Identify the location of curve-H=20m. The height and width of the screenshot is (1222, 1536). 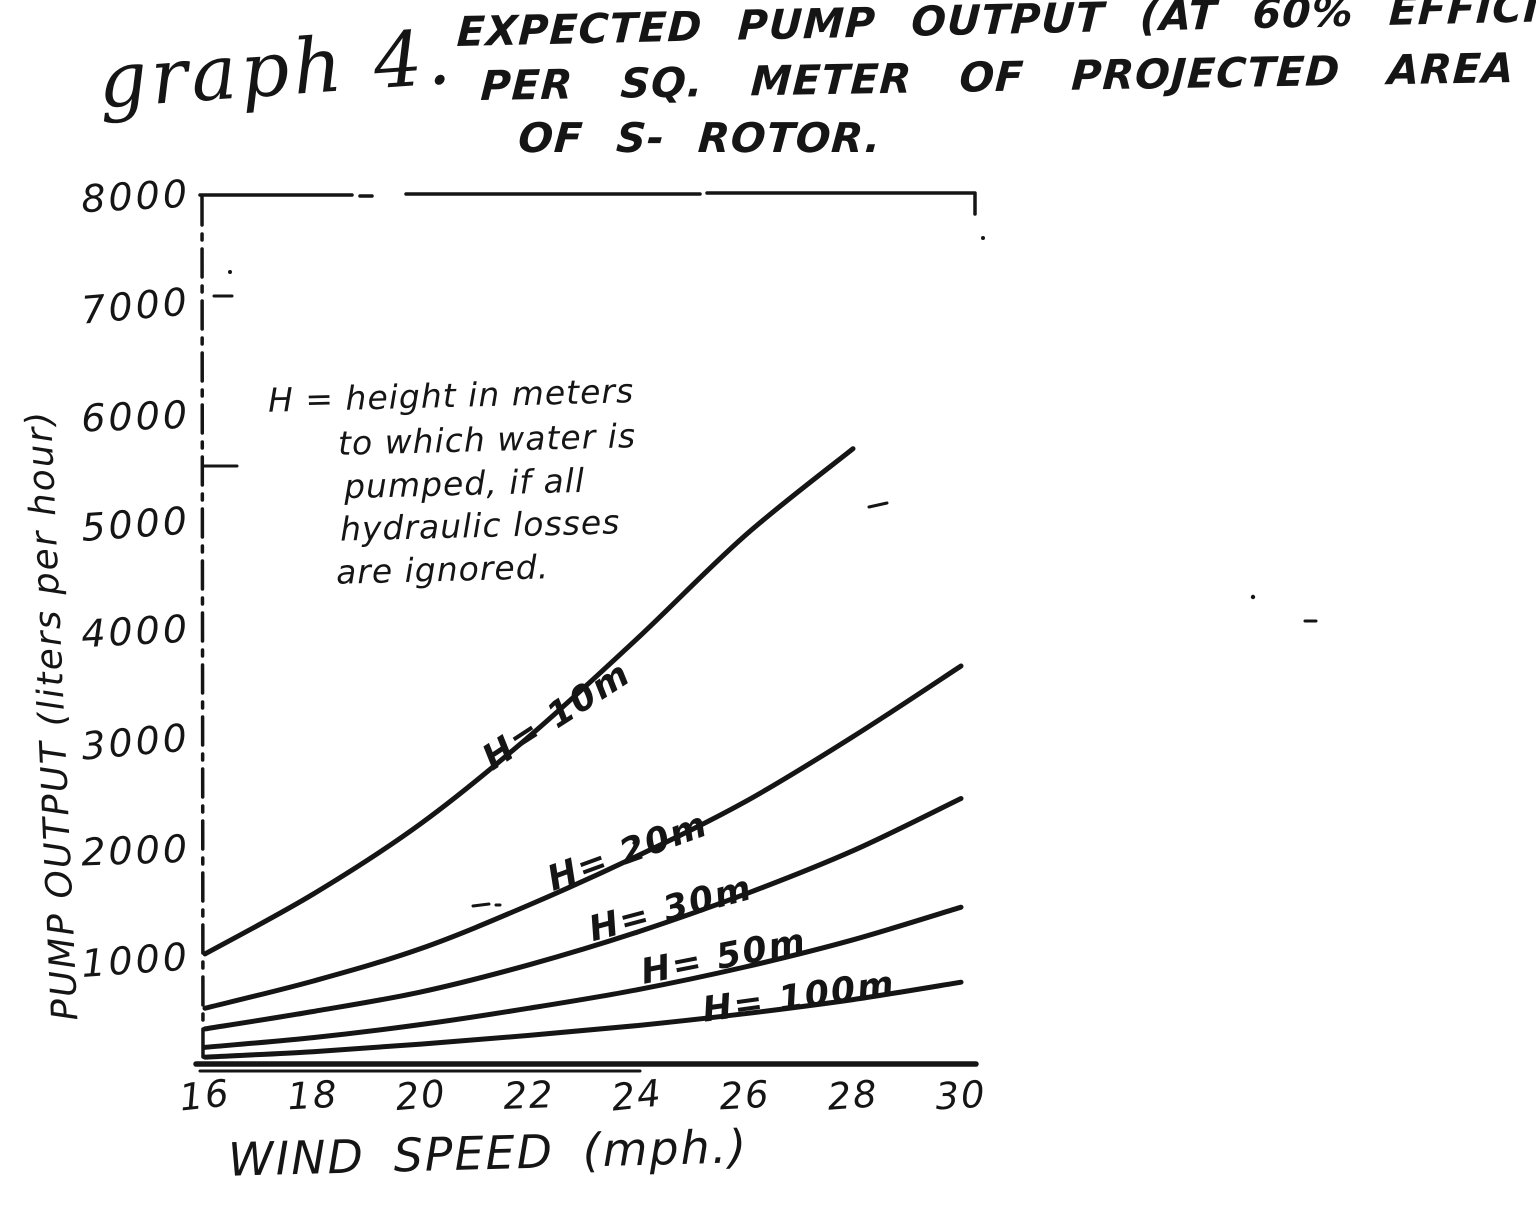
(583, 837).